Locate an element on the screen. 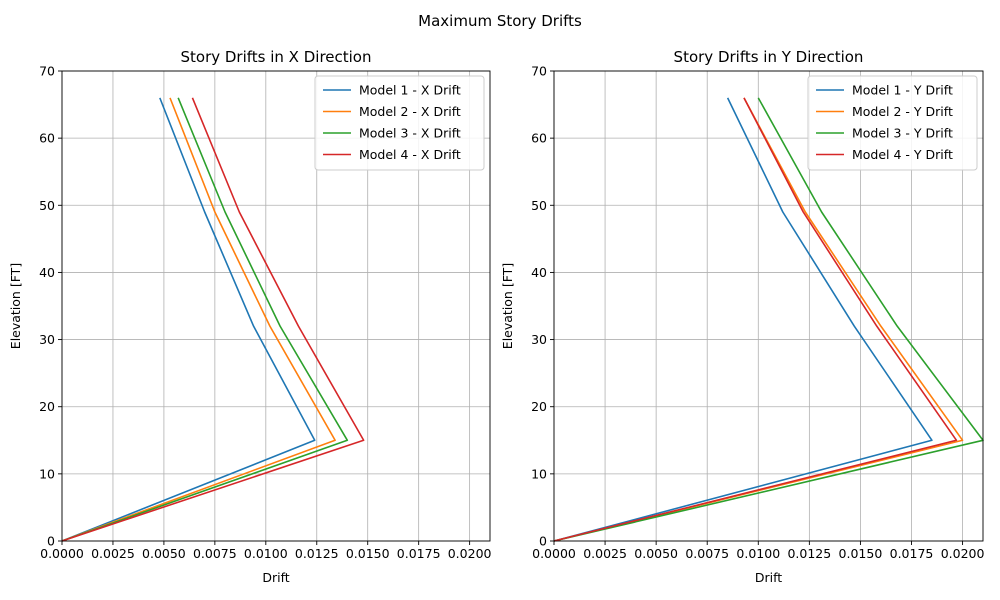  legend-label-model-4: Model 4 - Y Drift is located at coordinates (902, 154).